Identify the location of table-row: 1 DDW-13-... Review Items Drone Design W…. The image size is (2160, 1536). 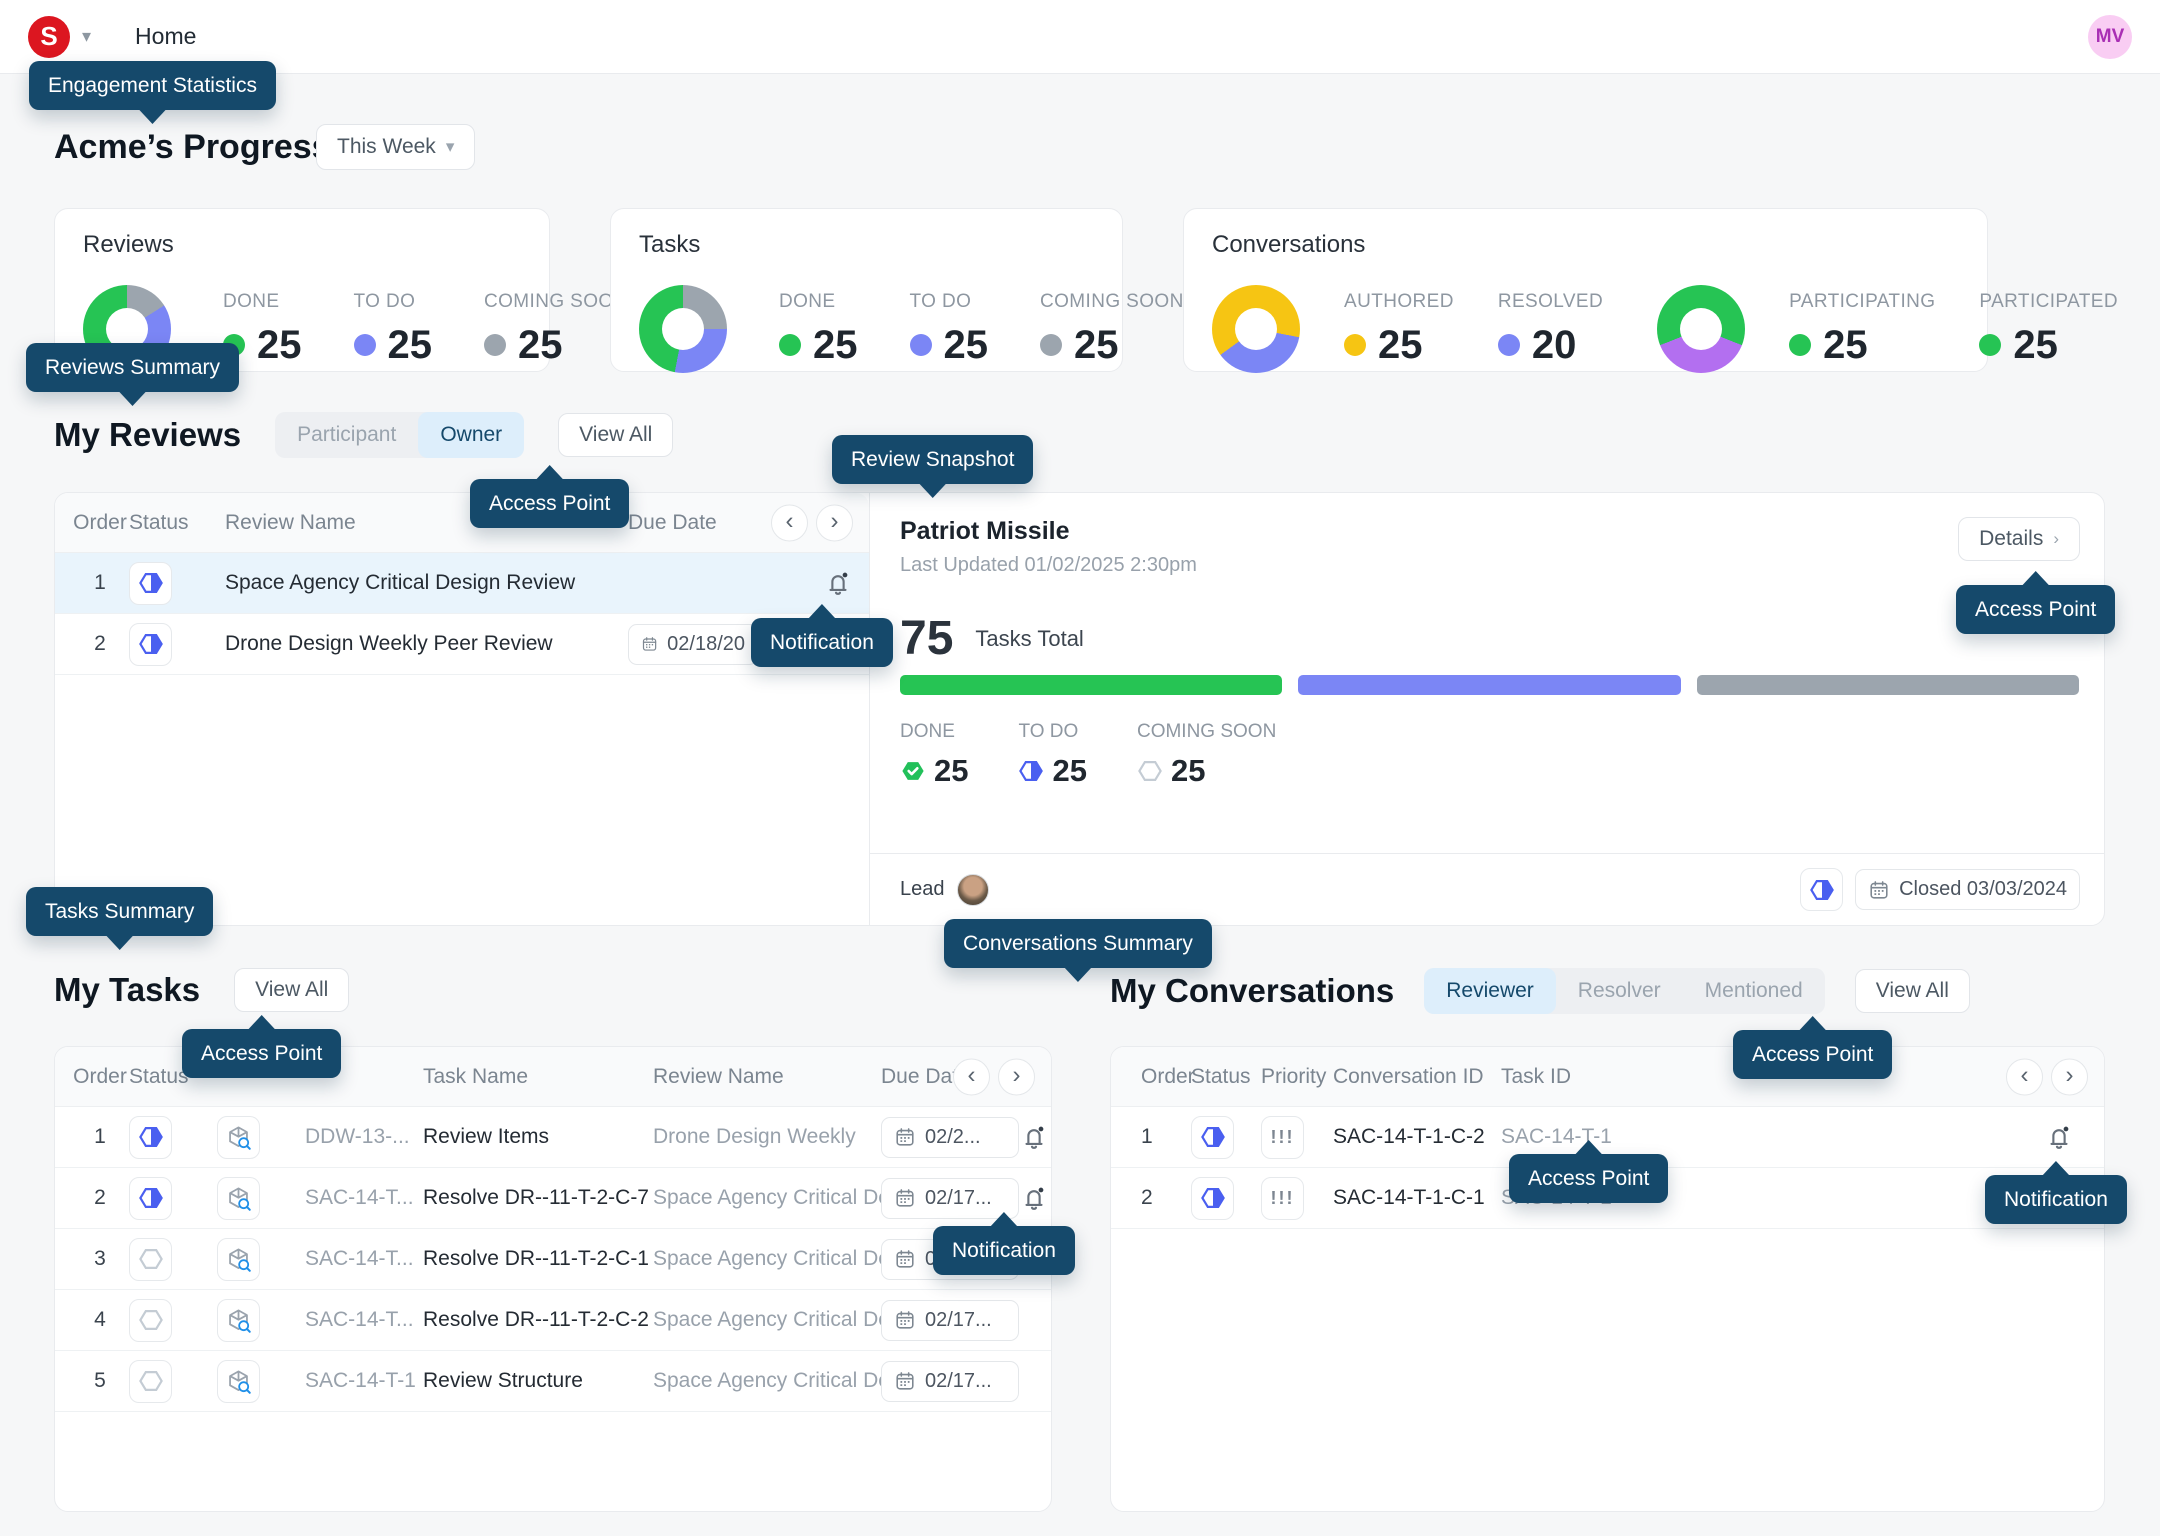
(553, 1137).